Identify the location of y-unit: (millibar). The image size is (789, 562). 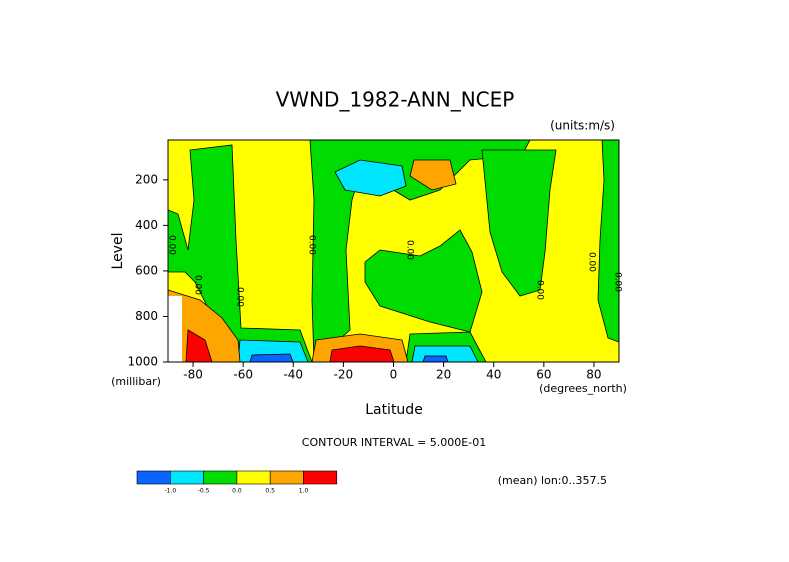
(136, 381).